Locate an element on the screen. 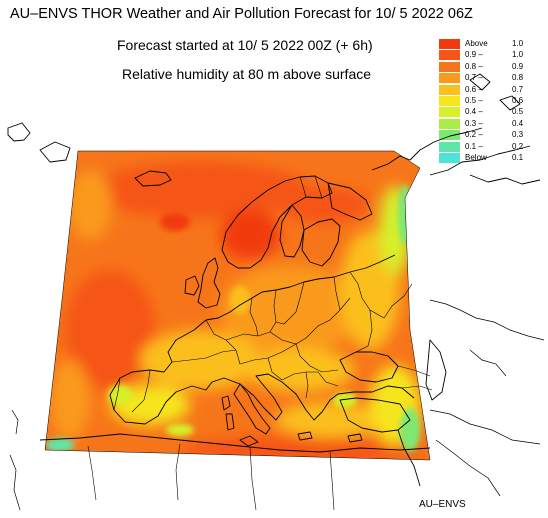 The height and width of the screenshot is (518, 548). legend-low: 0.2 – is located at coordinates (474, 135).